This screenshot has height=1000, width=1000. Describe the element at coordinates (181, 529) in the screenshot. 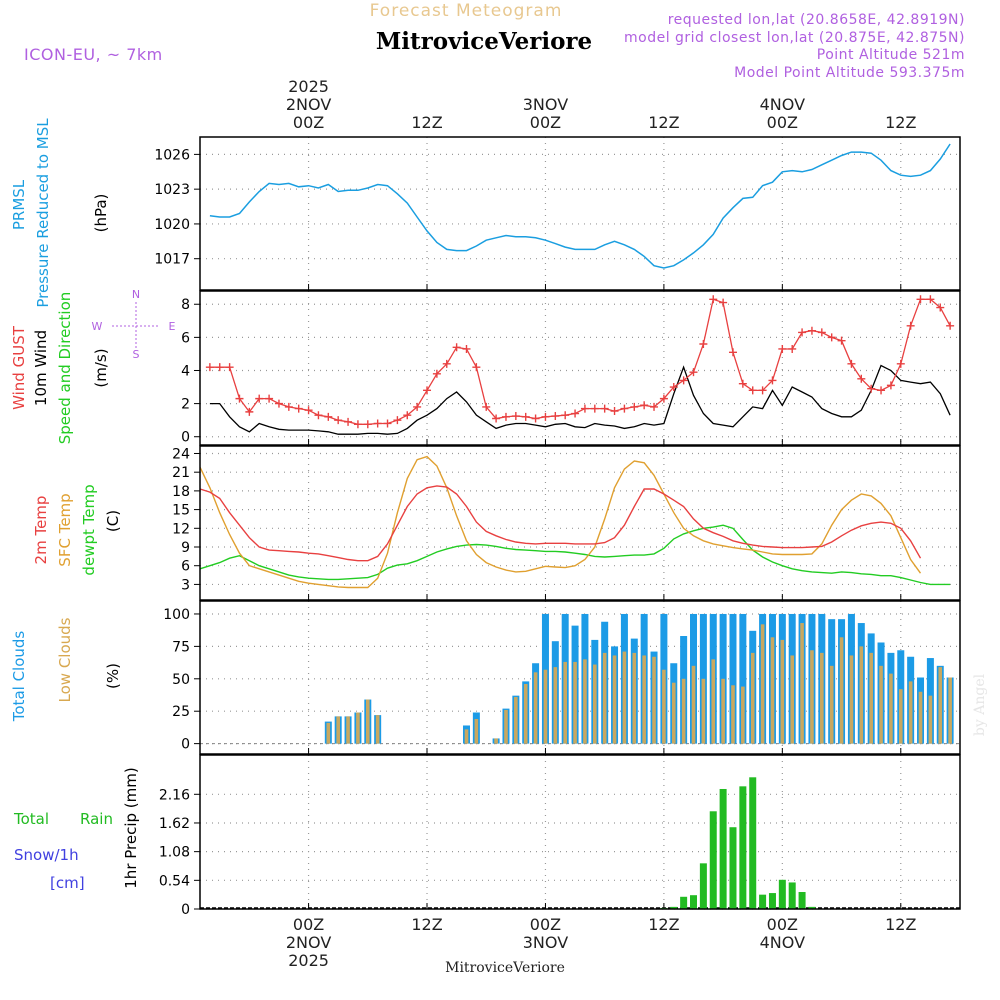

I see `y-tick-label: 12` at that location.